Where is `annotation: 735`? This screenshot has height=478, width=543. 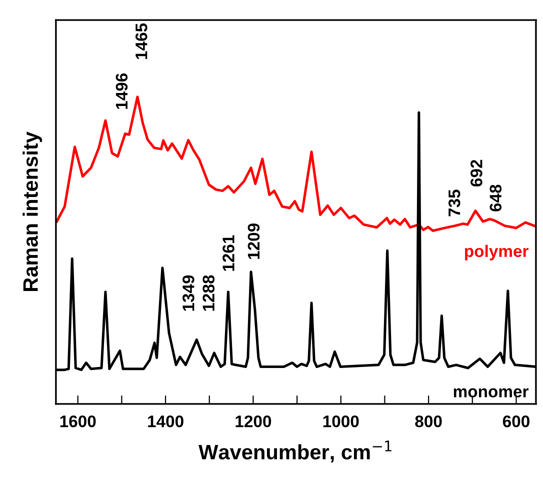
annotation: 735 is located at coordinates (454, 203).